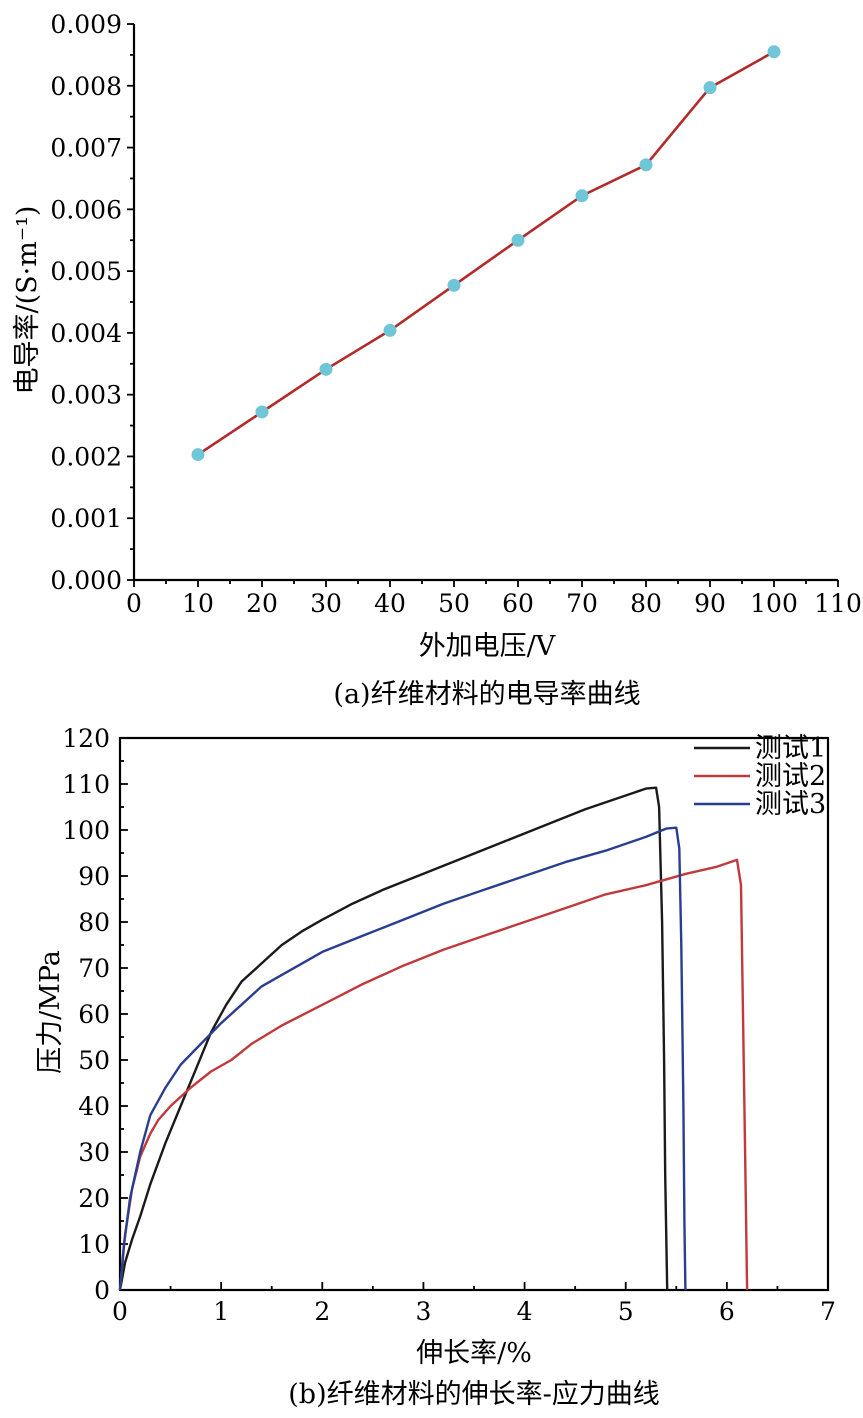 The image size is (863, 1418). I want to click on chart-a-x-tick-label: 90, so click(710, 603).